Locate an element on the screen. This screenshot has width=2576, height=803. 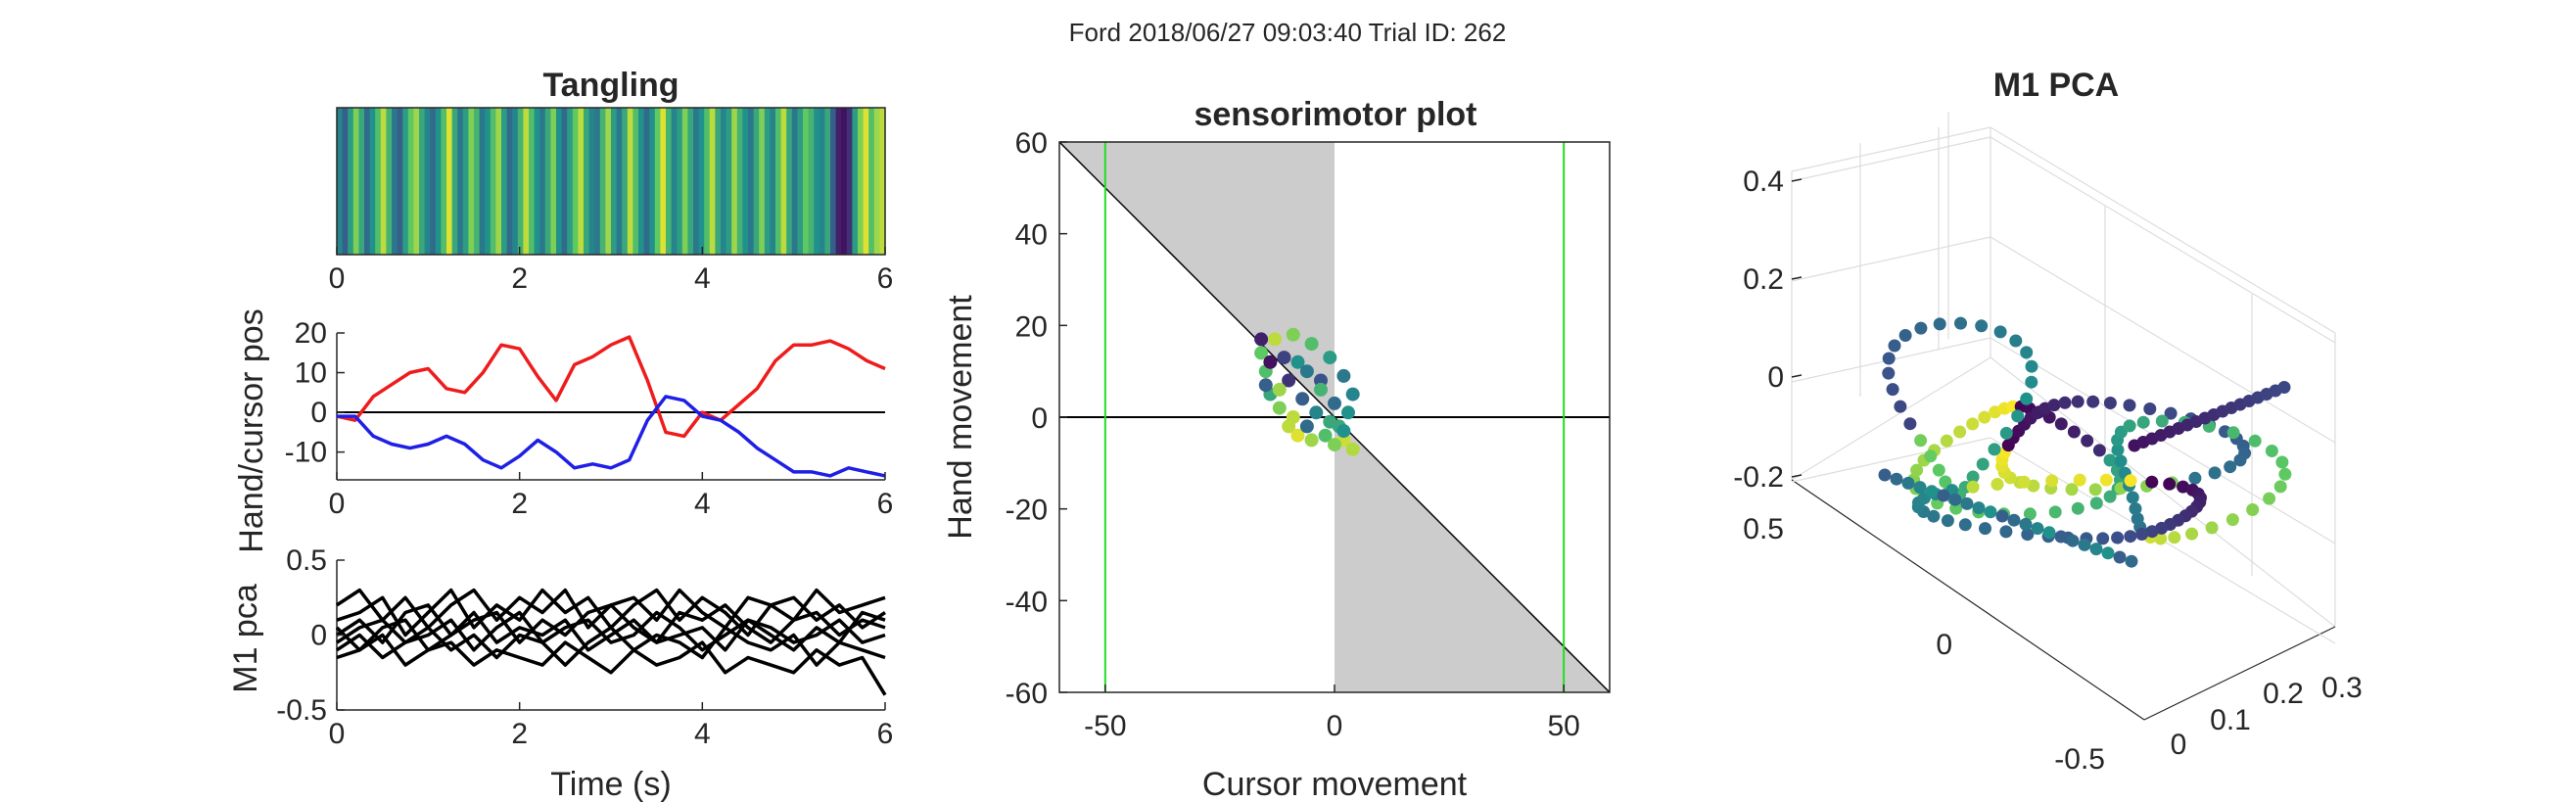
m1-pca-traces-panel: 0 2 4 60.50-0.5 M1 pca Time (s) is located at coordinates (560, 673).